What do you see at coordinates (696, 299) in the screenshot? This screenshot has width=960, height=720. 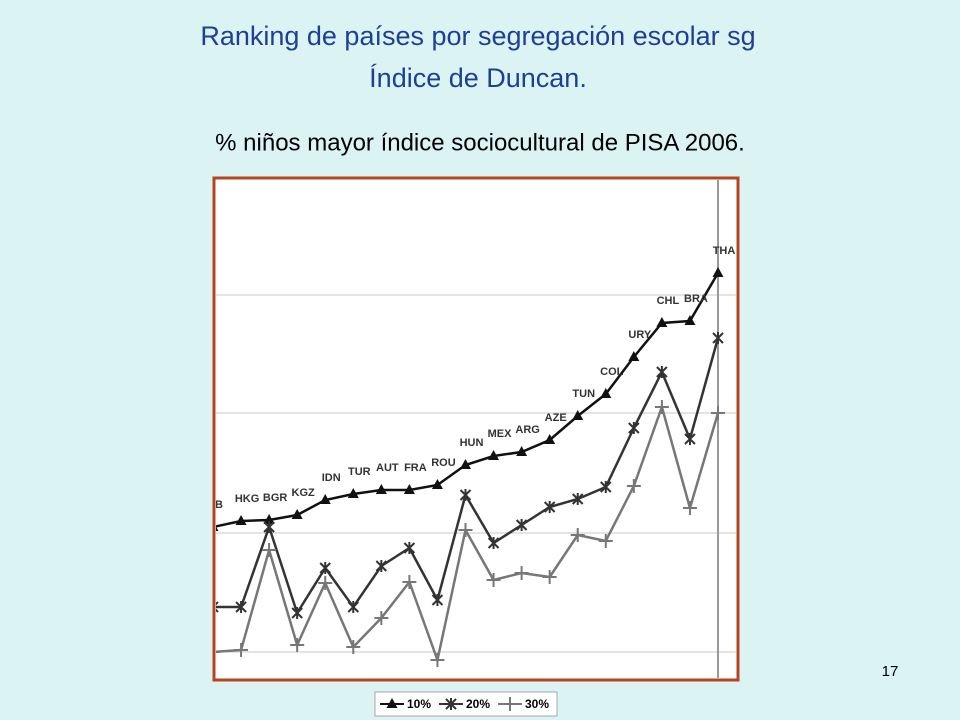 I see `category-label: BRA` at bounding box center [696, 299].